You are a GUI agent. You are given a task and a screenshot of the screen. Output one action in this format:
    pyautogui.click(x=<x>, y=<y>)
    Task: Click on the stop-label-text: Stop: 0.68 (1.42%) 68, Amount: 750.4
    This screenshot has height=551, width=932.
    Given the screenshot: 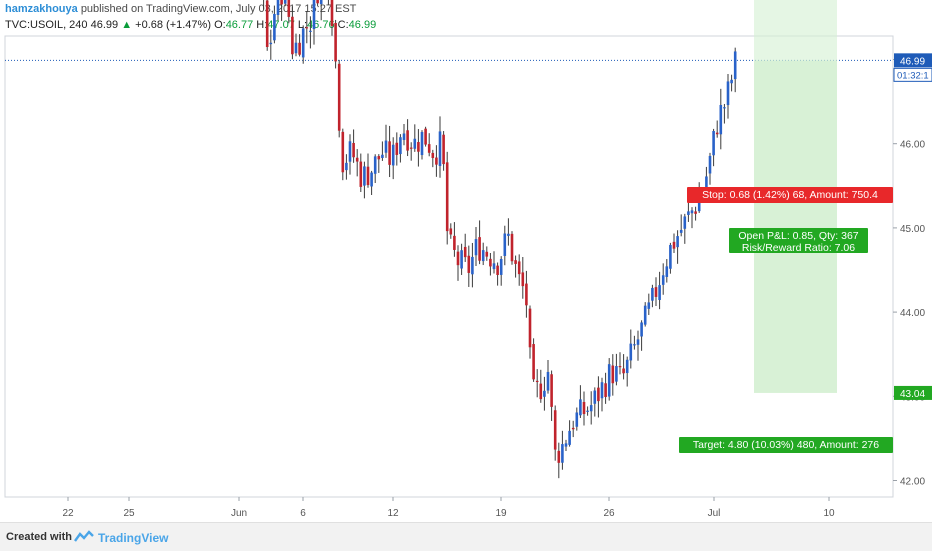 What is the action you would take?
    pyautogui.click(x=790, y=195)
    